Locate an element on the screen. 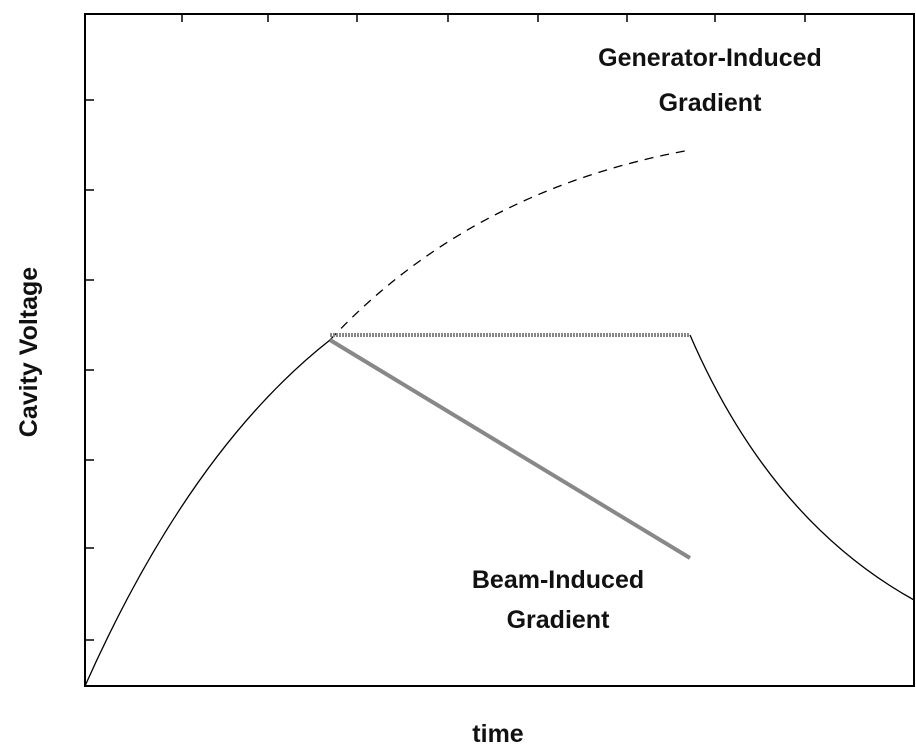 Image resolution: width=916 pixels, height=749 pixels. rise-curve is located at coordinates (207, 513).